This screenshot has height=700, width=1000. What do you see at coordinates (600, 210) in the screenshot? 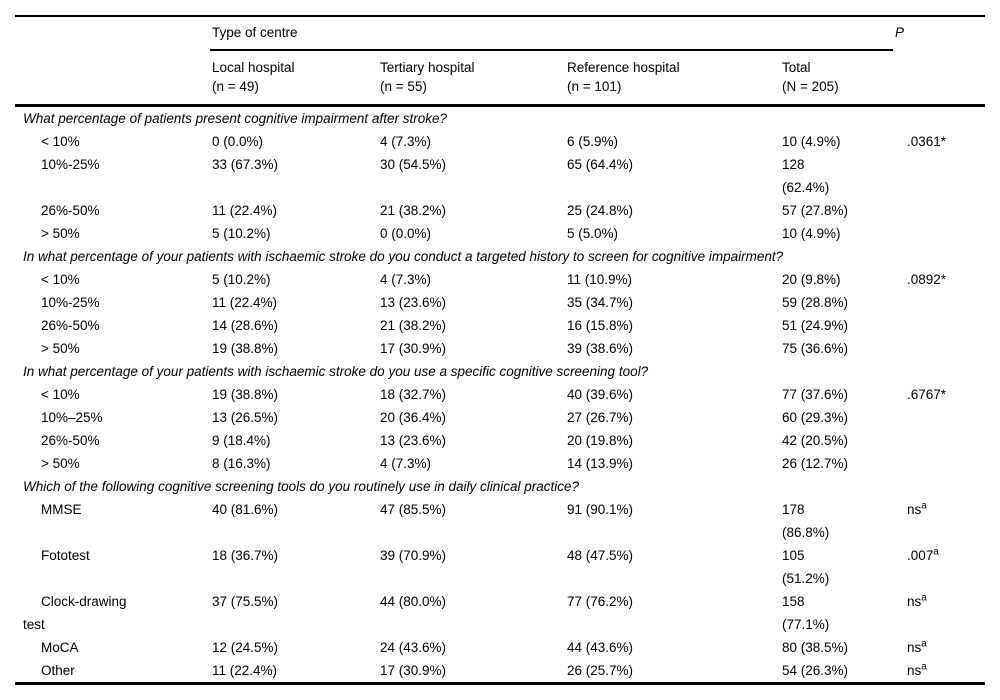
I see `value-cell: 25 (24.8%)` at bounding box center [600, 210].